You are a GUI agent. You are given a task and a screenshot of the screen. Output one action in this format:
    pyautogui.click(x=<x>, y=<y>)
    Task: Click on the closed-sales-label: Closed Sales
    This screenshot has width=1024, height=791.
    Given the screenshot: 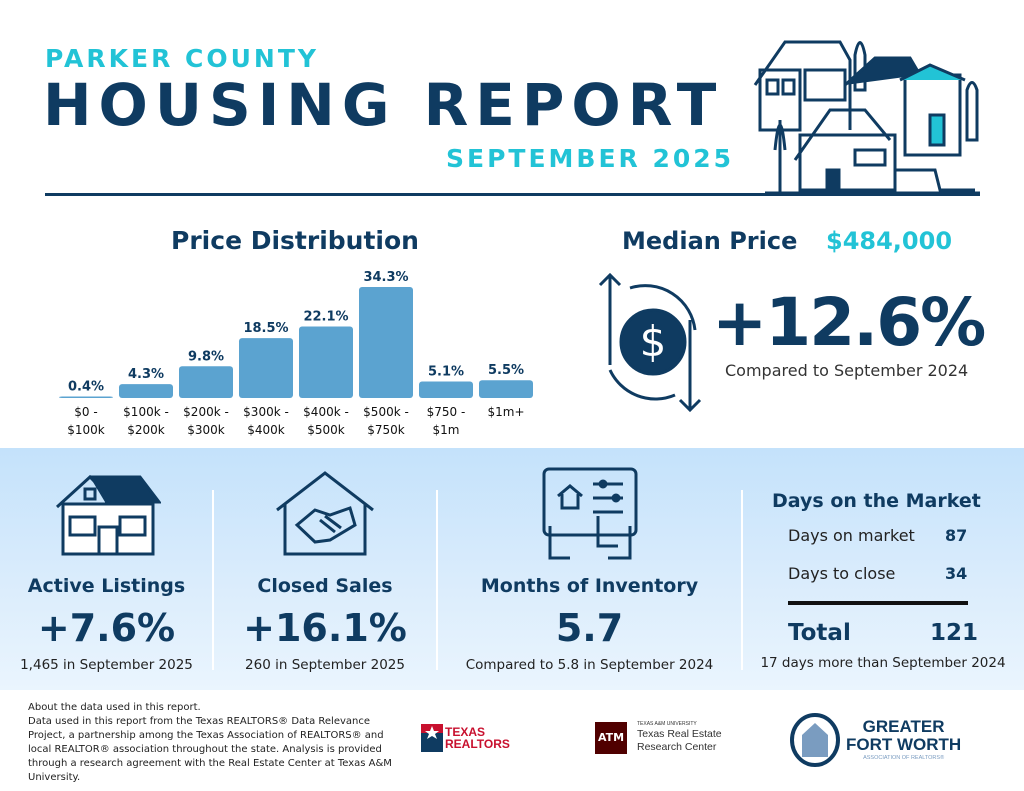 What is the action you would take?
    pyautogui.click(x=325, y=586)
    